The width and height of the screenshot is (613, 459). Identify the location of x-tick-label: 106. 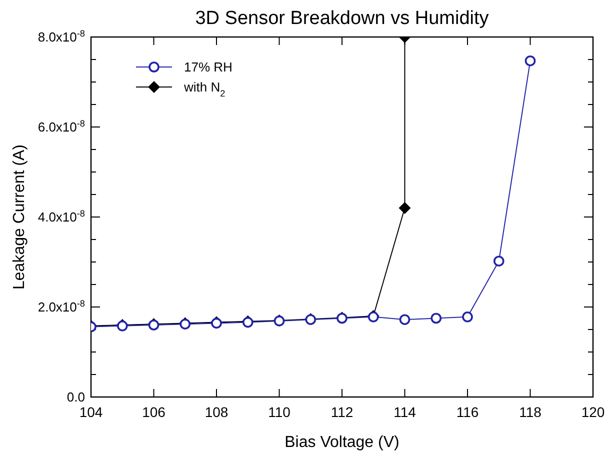
(154, 412).